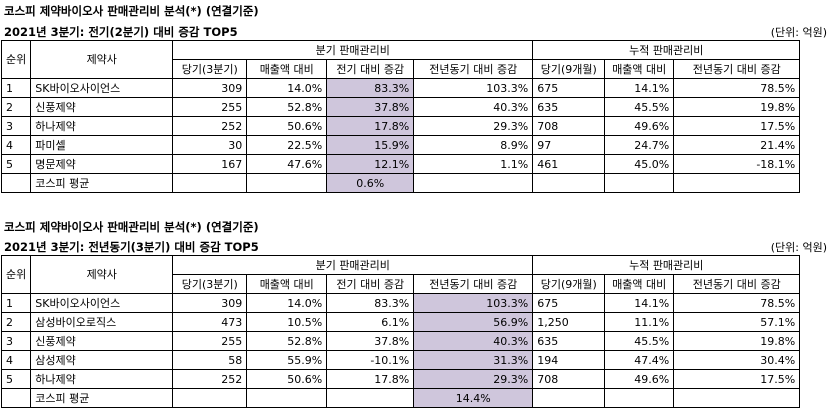 The height and width of the screenshot is (419, 835). Describe the element at coordinates (639, 322) in the screenshot. I see `cumulative-ratio-cell: 11.1%` at that location.